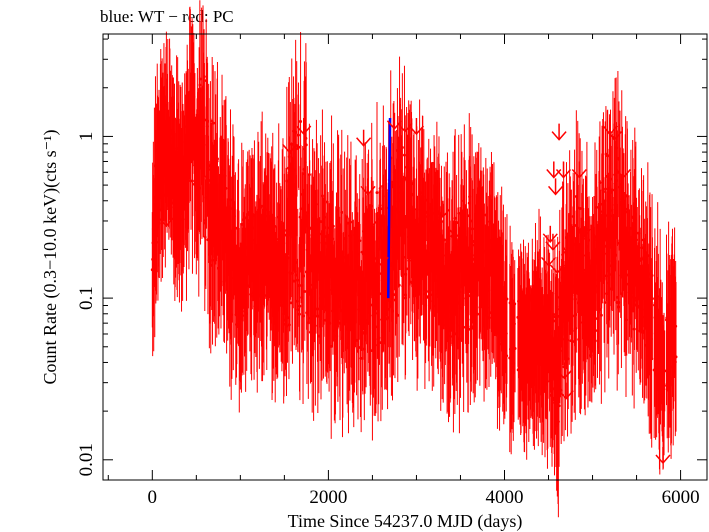 The width and height of the screenshot is (709, 532). Describe the element at coordinates (681, 497) in the screenshot. I see `x-tick-label: 6000` at that location.